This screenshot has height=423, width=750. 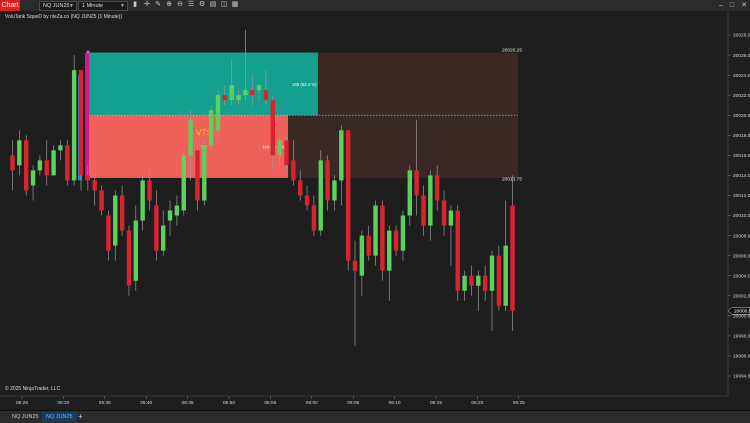 What do you see at coordinates (721, 5) in the screenshot?
I see `minimize-icon: –` at bounding box center [721, 5].